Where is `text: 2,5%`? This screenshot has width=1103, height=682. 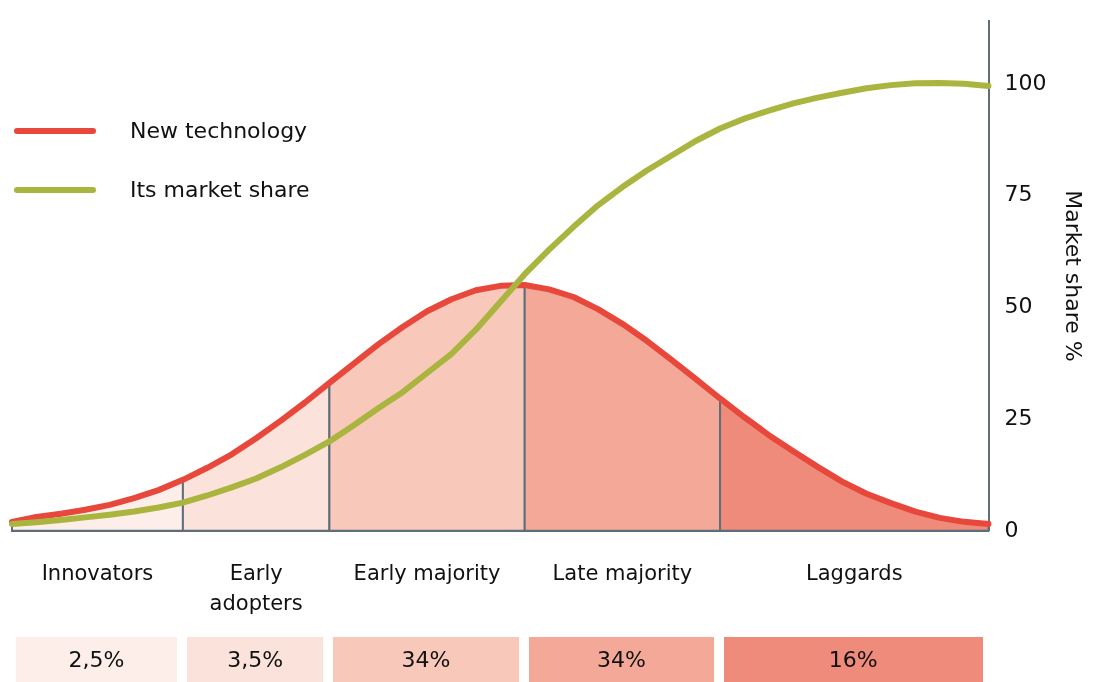
text: 2,5% is located at coordinates (96, 659).